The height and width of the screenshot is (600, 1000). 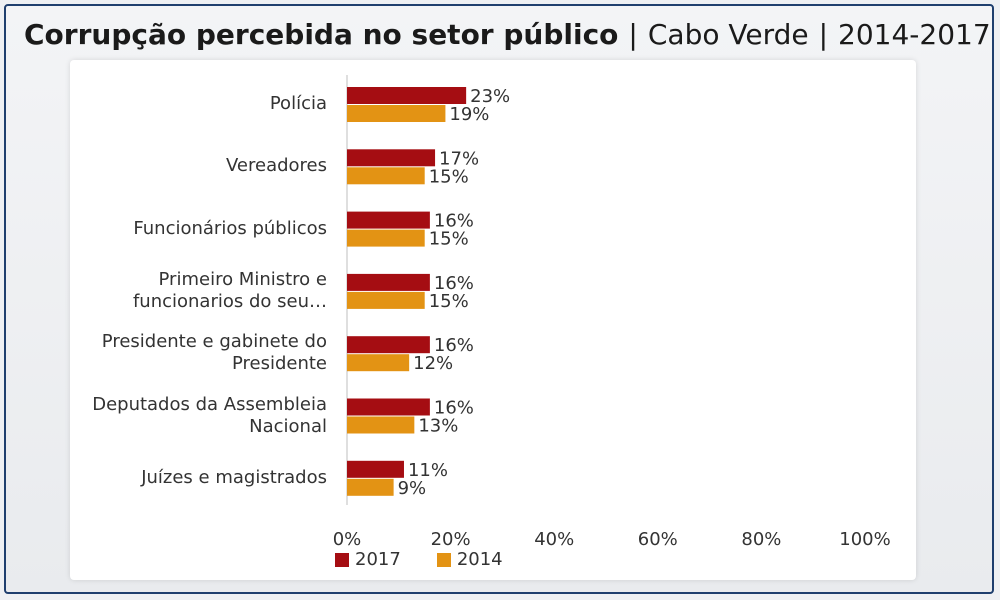 What do you see at coordinates (209, 415) in the screenshot?
I see `category-label: Deputados da Assembleia Nacional` at bounding box center [209, 415].